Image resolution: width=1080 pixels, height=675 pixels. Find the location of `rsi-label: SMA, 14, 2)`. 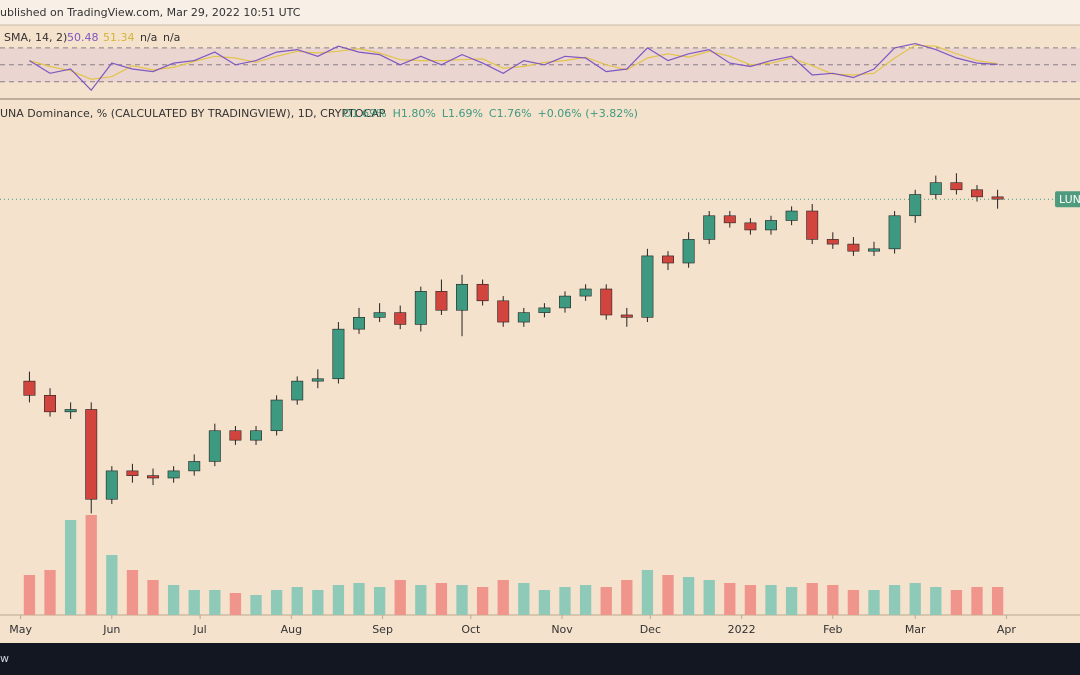

rsi-label: SMA, 14, 2) is located at coordinates (35, 37).